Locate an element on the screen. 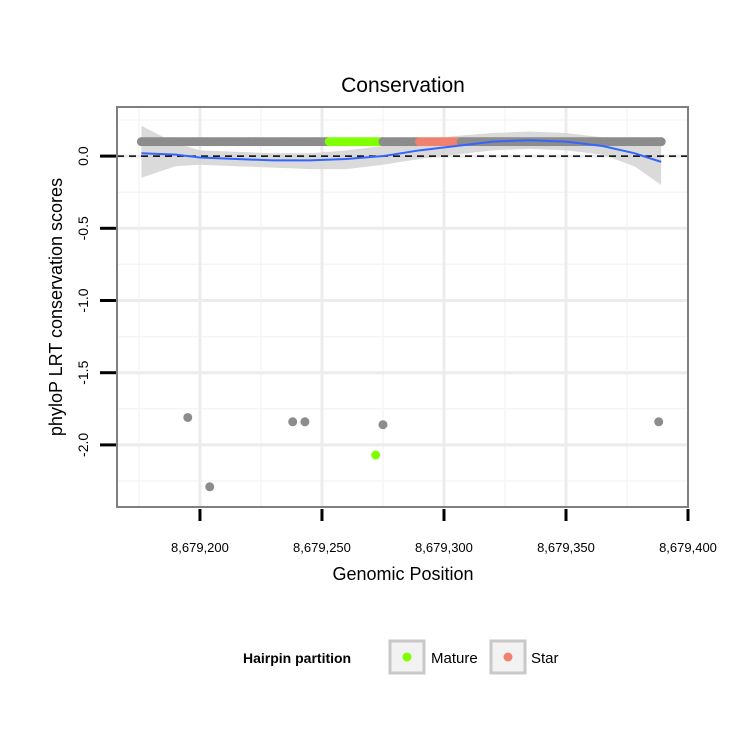 The height and width of the screenshot is (750, 750). smooth-curve is located at coordinates (401, 151).